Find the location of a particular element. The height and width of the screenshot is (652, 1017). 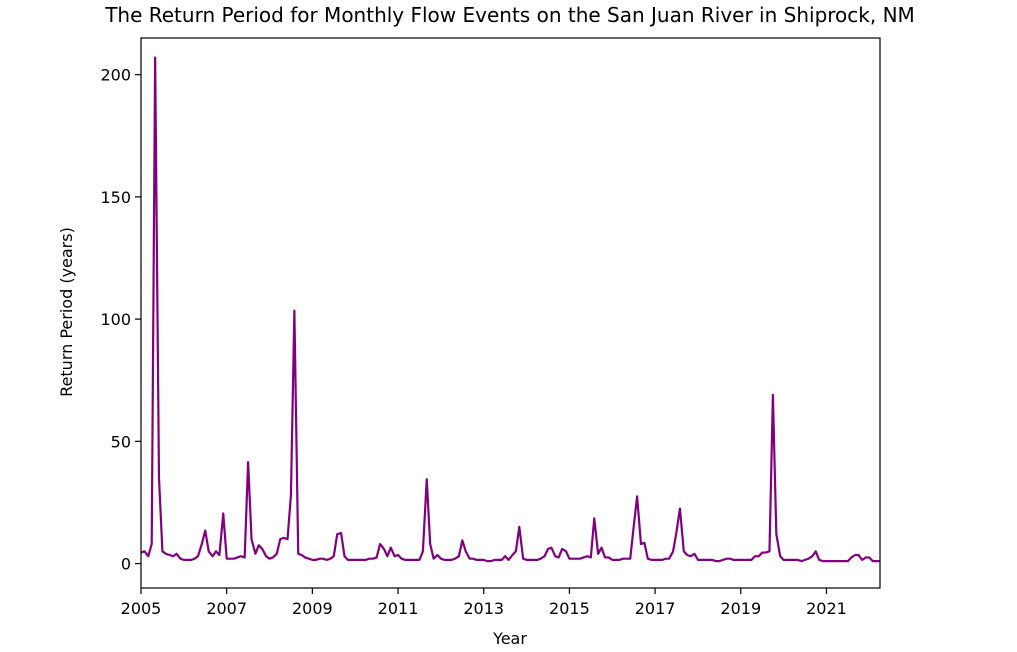

x-tick-label: 2017 is located at coordinates (655, 608).